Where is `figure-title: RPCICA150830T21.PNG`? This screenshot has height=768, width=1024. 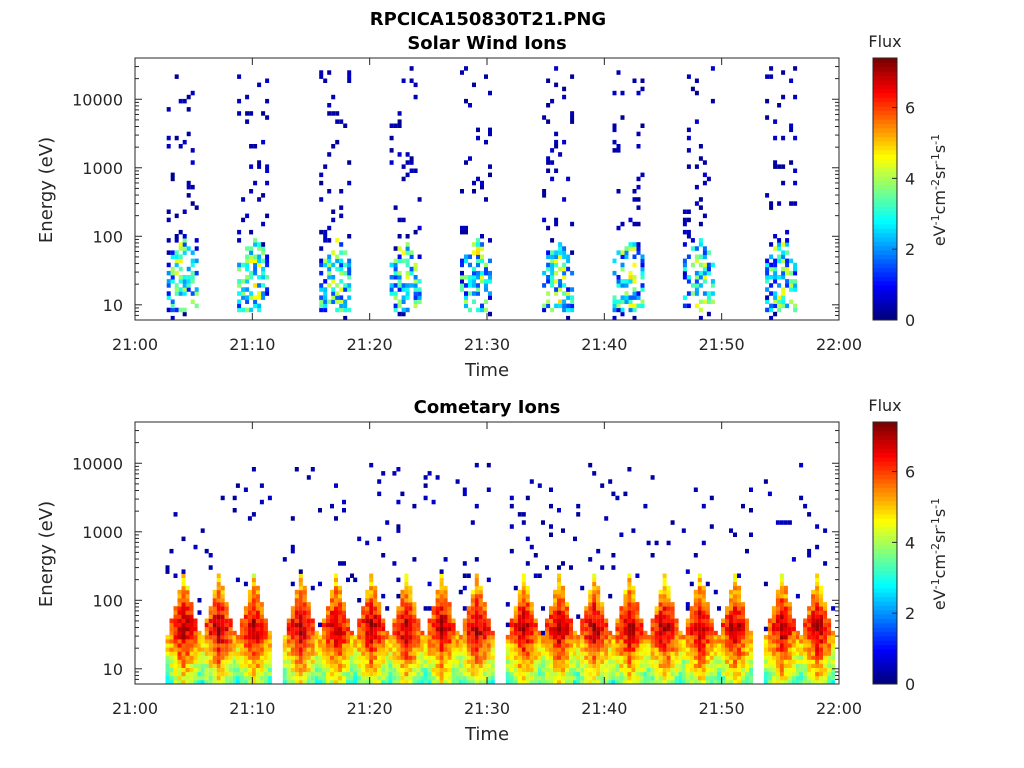 figure-title: RPCICA150830T21.PNG is located at coordinates (488, 19).